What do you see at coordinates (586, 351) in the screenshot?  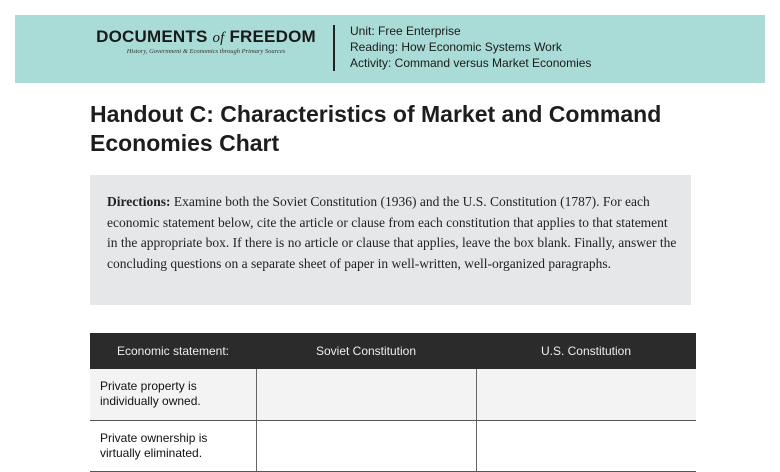 I see `column-header: U.S. Constitution` at bounding box center [586, 351].